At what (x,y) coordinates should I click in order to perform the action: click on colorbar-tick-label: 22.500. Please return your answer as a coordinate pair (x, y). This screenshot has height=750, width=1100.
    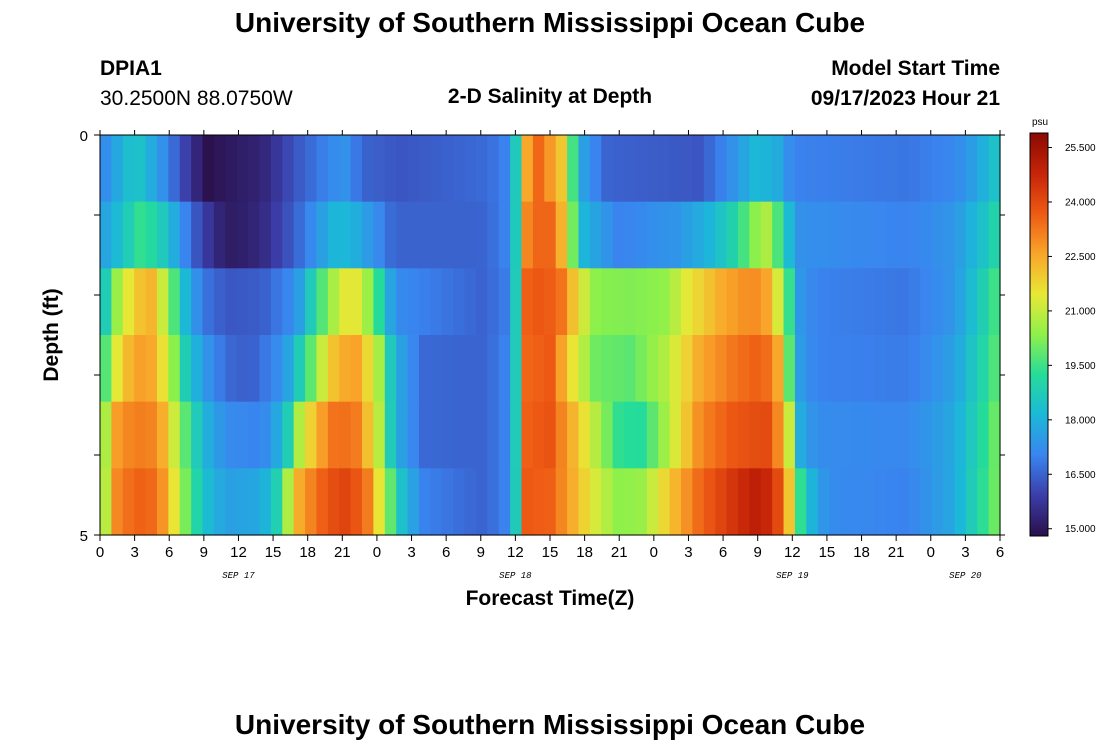
    Looking at the image, I should click on (1080, 257).